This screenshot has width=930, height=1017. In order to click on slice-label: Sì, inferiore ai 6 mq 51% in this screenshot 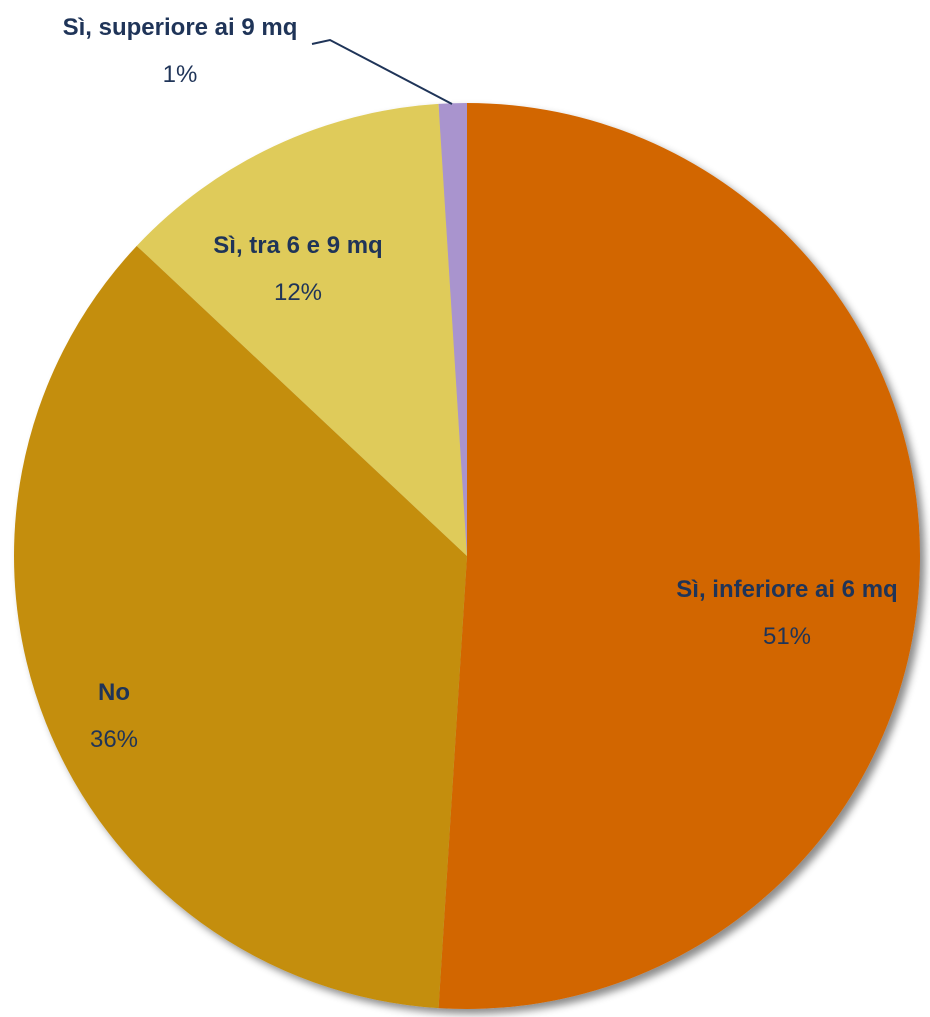, I will do `click(787, 613)`.